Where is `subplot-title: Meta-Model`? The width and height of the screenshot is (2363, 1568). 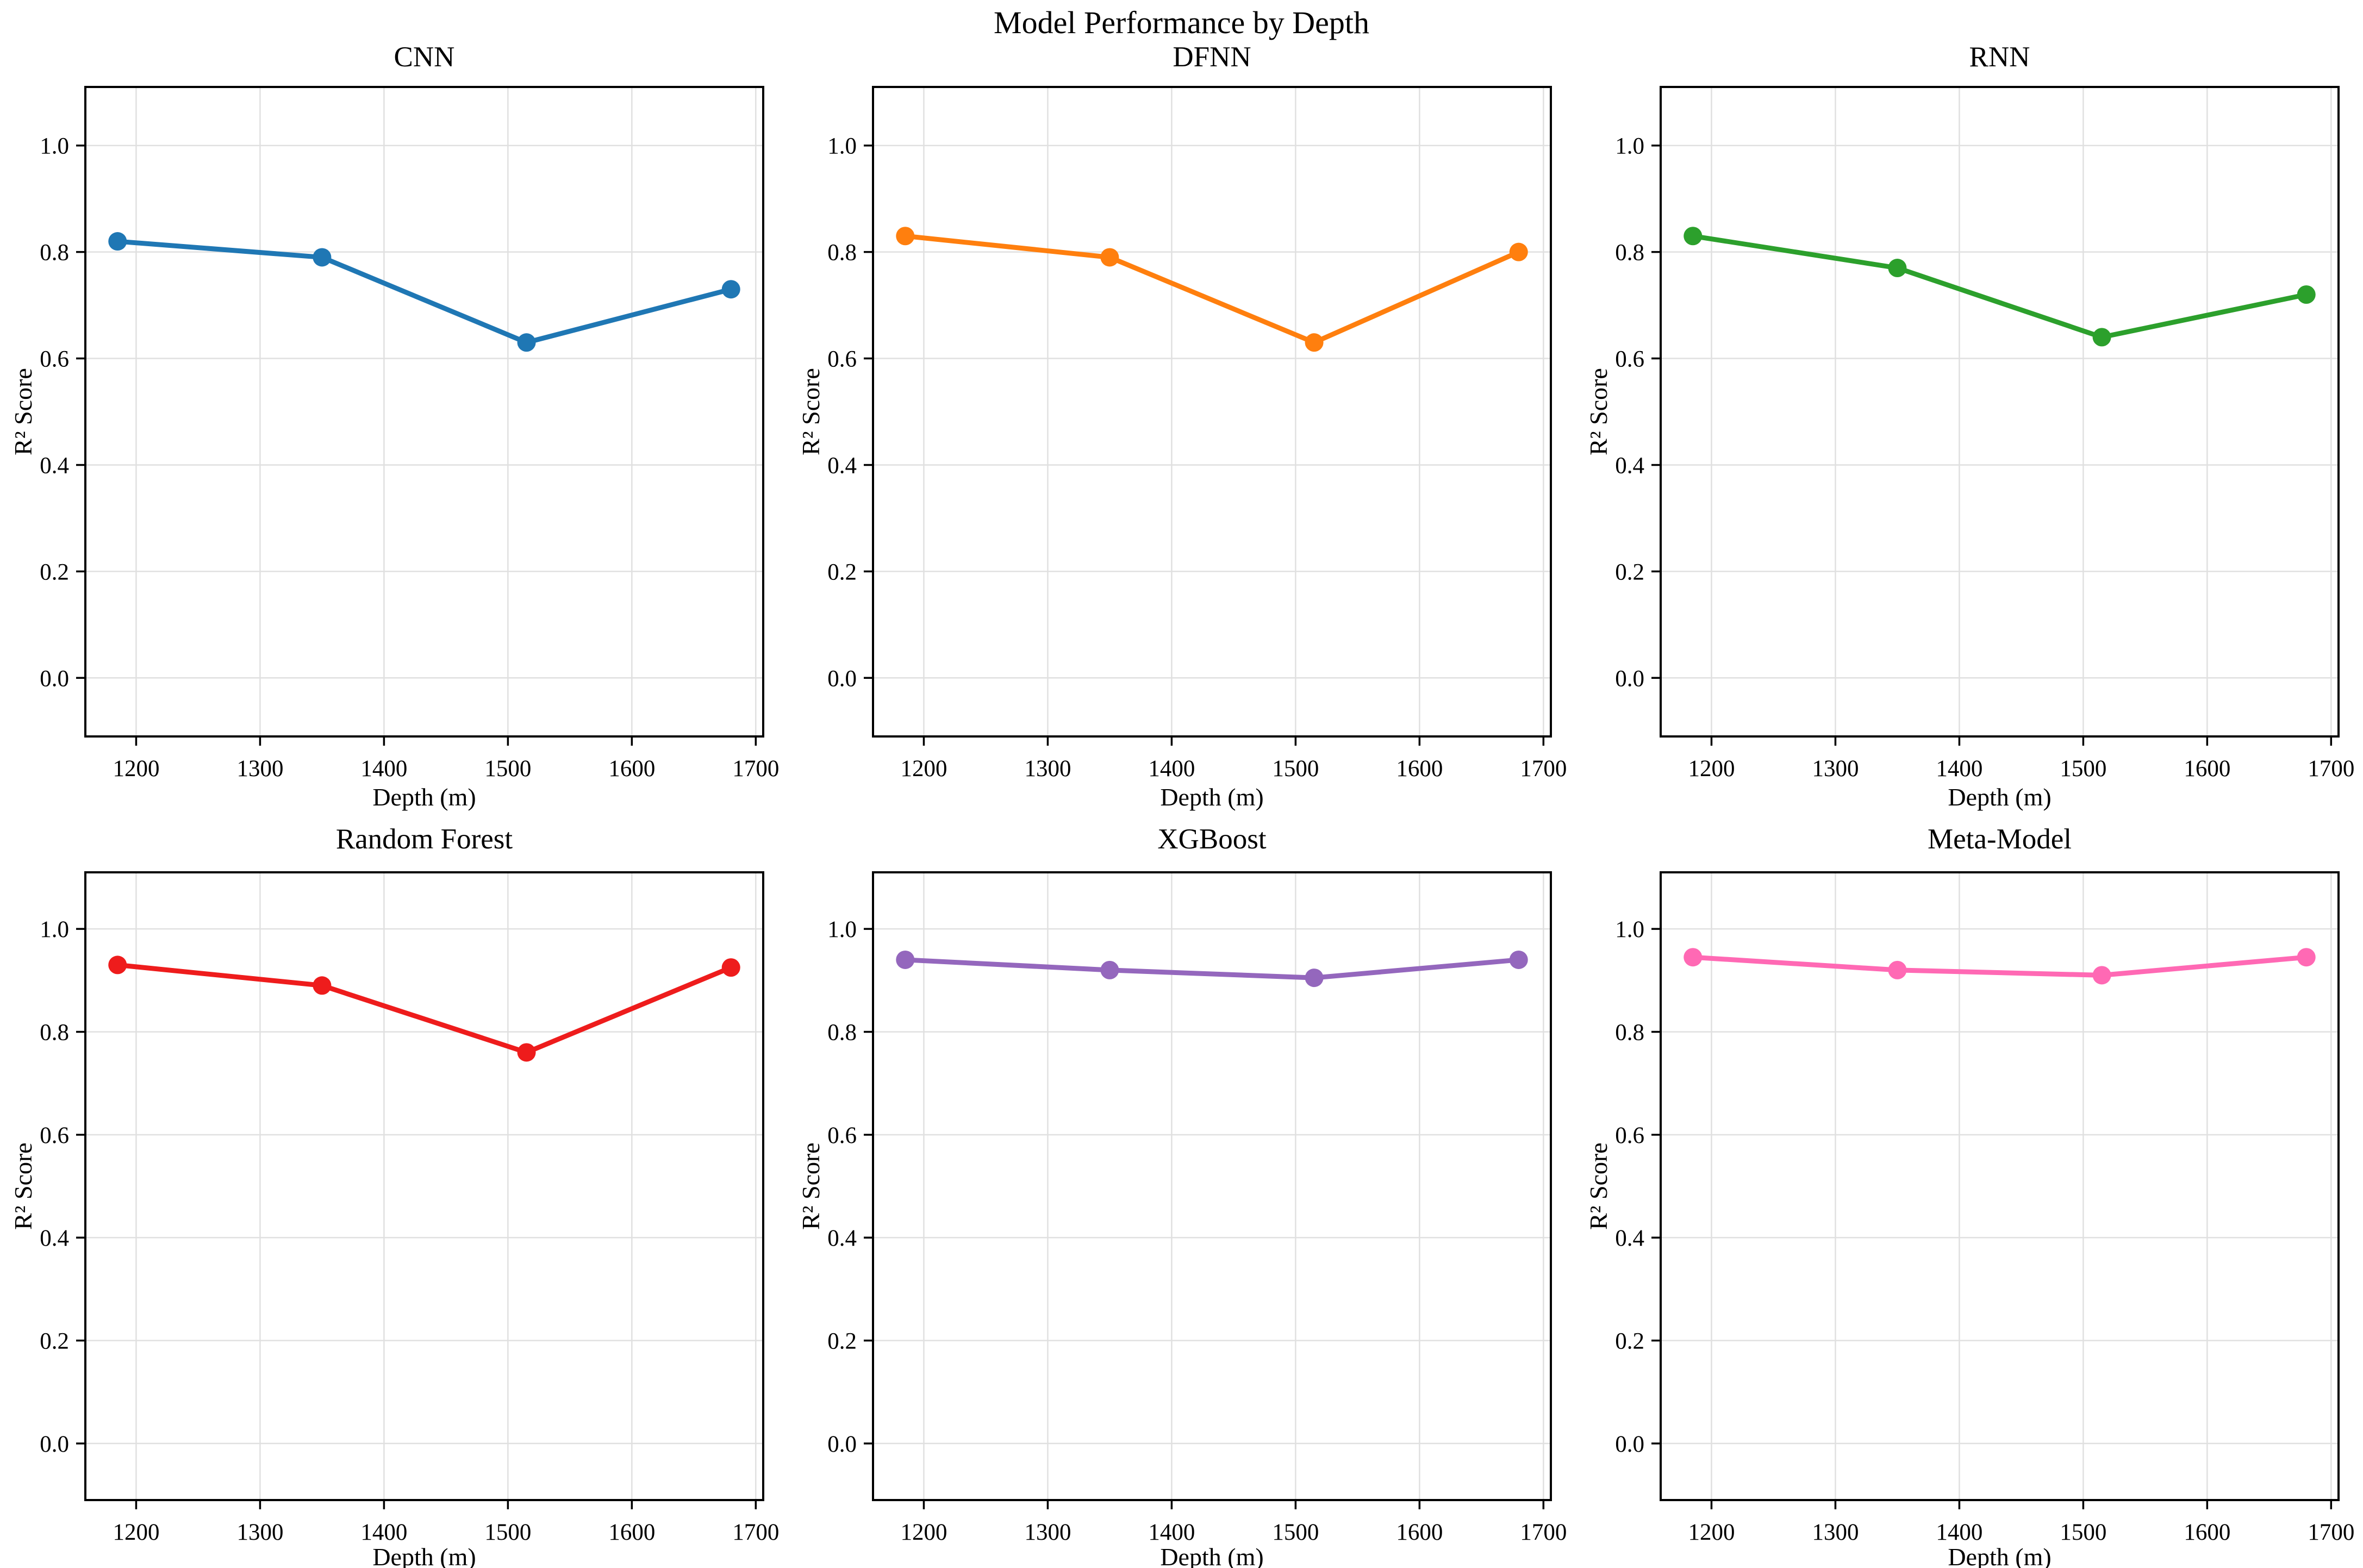
subplot-title: Meta-Model is located at coordinates (2000, 839).